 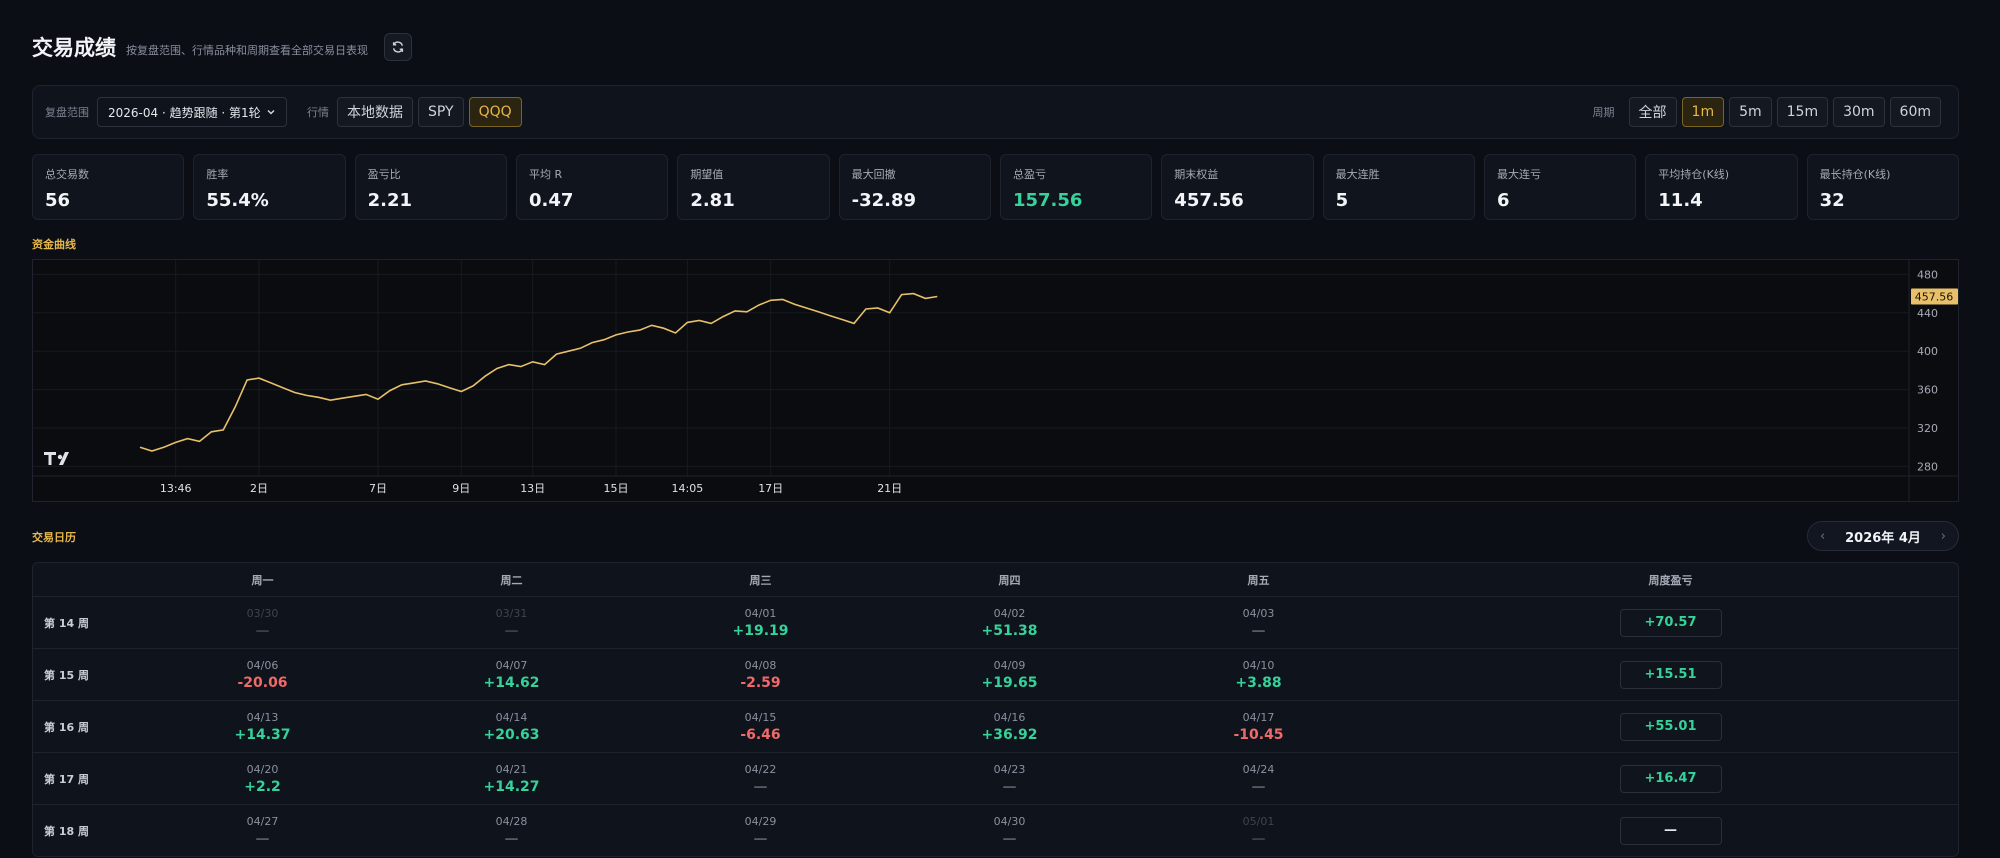 What do you see at coordinates (262, 717) in the screenshot?
I see `day-date: 04/13` at bounding box center [262, 717].